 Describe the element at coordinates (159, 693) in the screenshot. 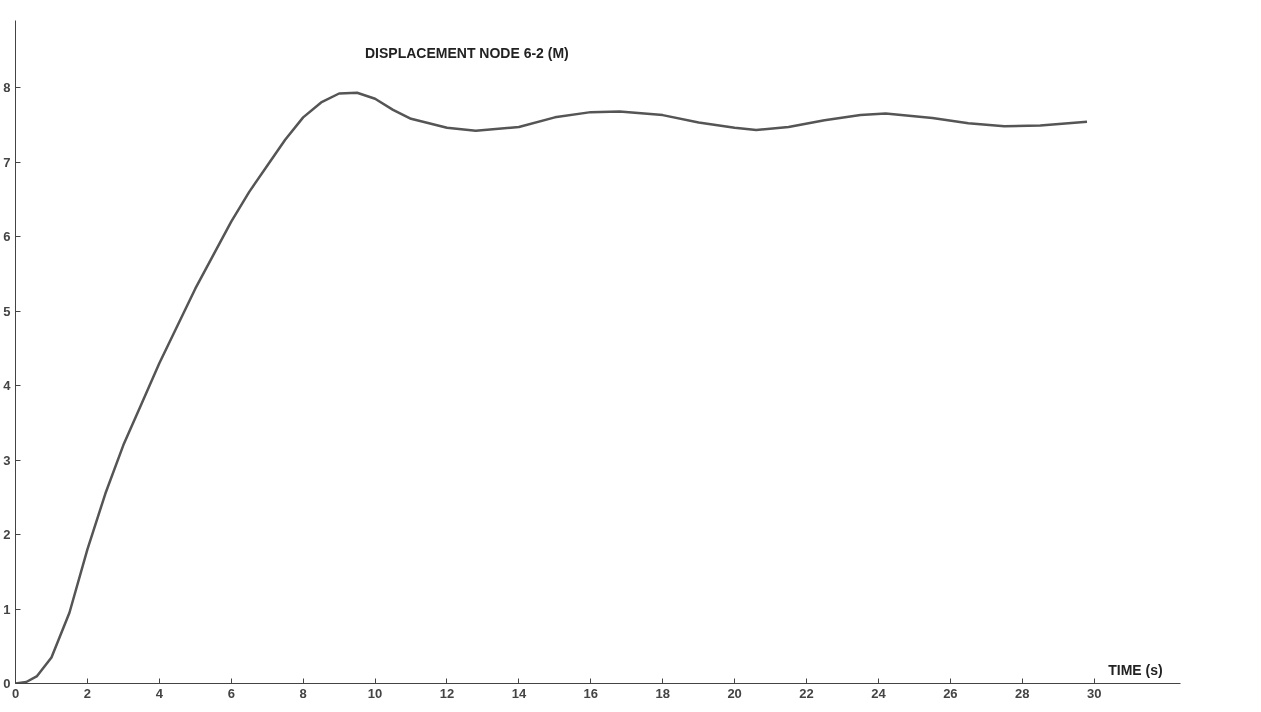

I see `x-tick-label: 4` at that location.